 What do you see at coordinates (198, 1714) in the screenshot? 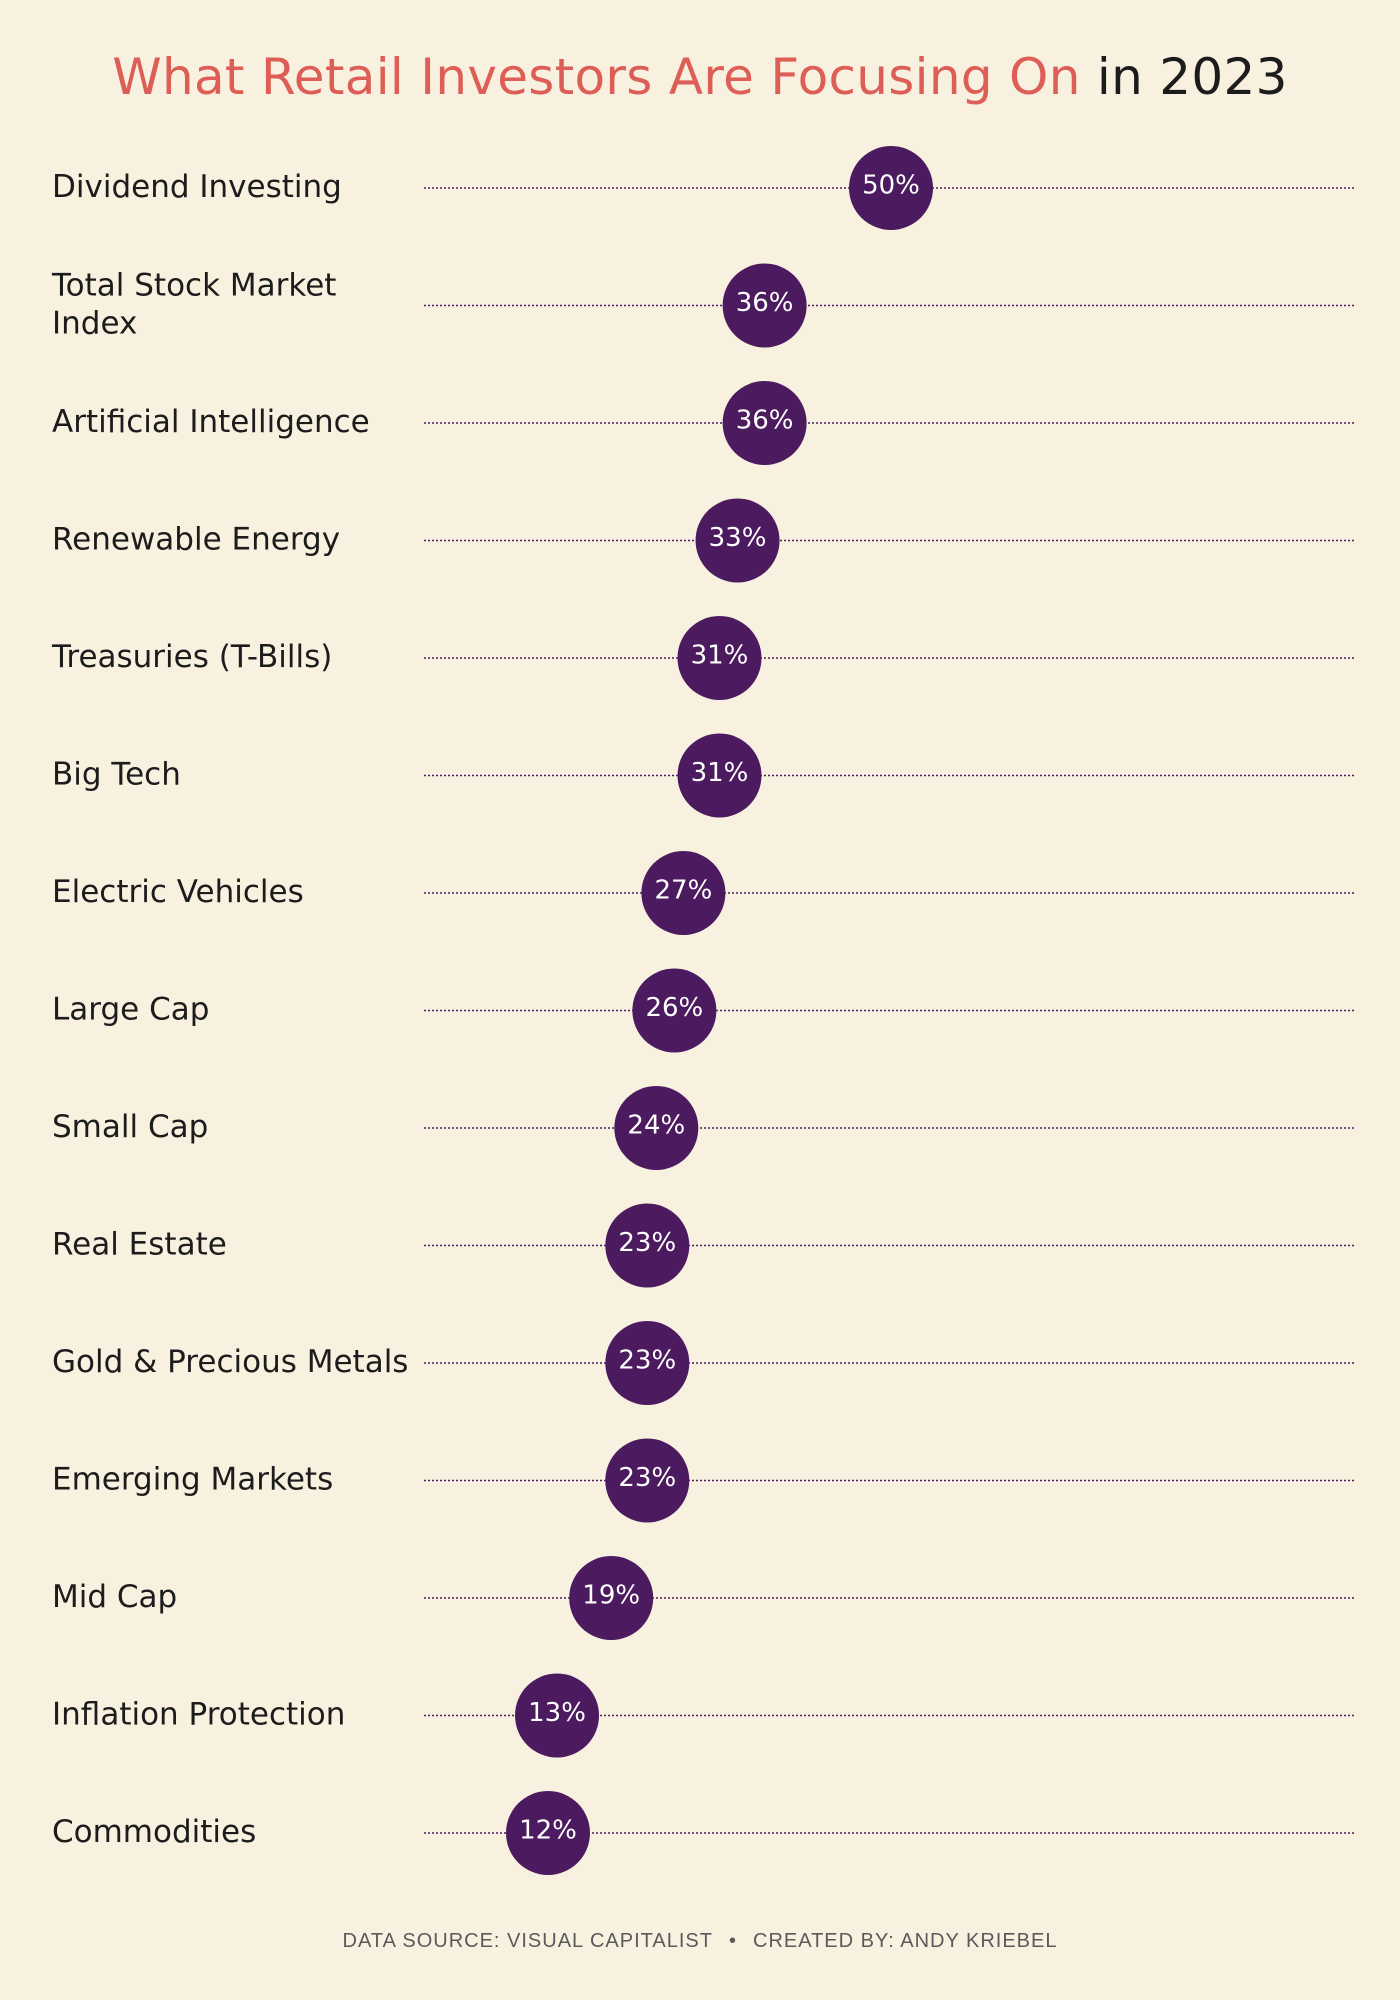
I see `category-label: Inflation Protection` at bounding box center [198, 1714].